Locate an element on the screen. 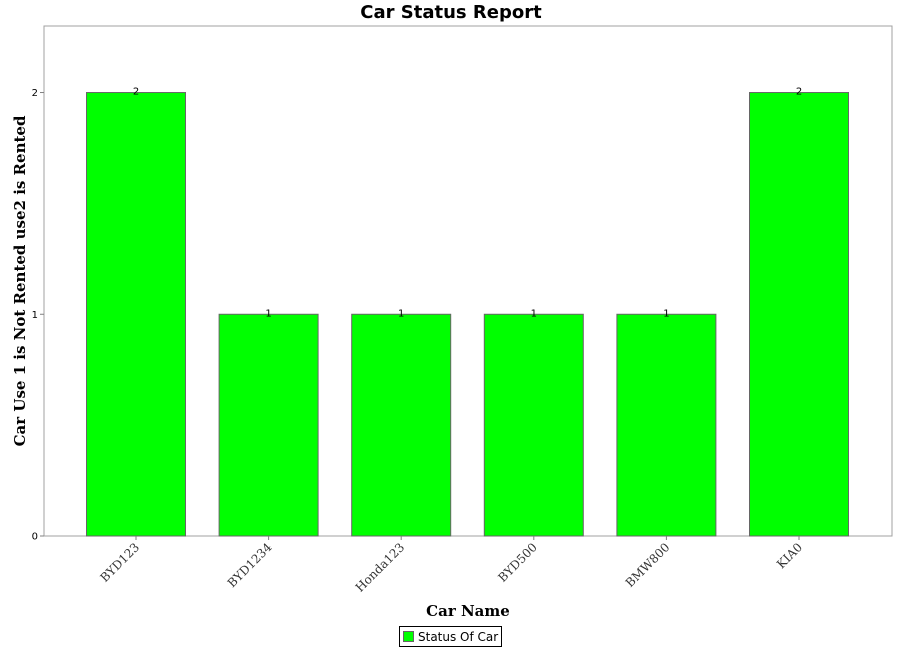 This screenshot has width=900, height=650. legend-swatch is located at coordinates (408, 636).